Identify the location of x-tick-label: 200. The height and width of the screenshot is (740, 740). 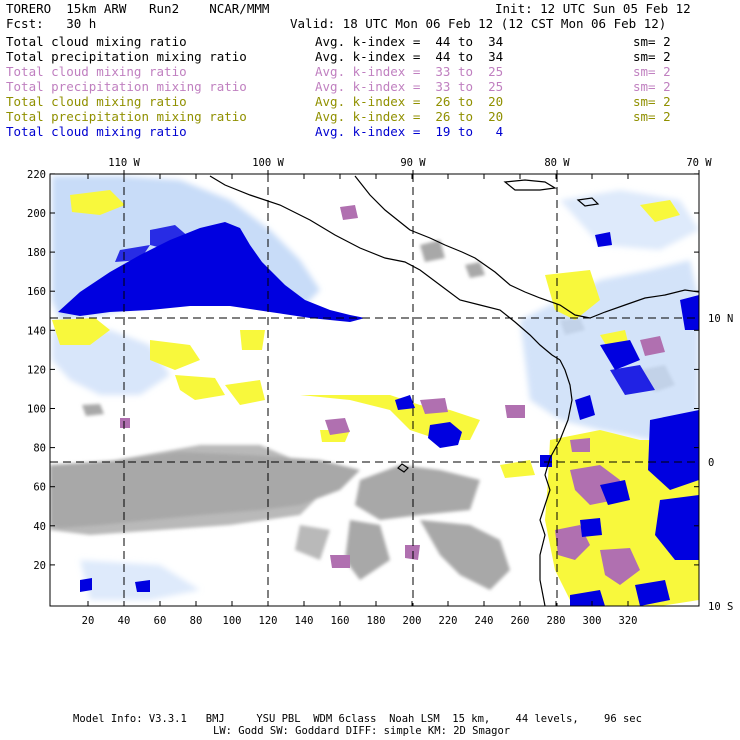
(412, 621).